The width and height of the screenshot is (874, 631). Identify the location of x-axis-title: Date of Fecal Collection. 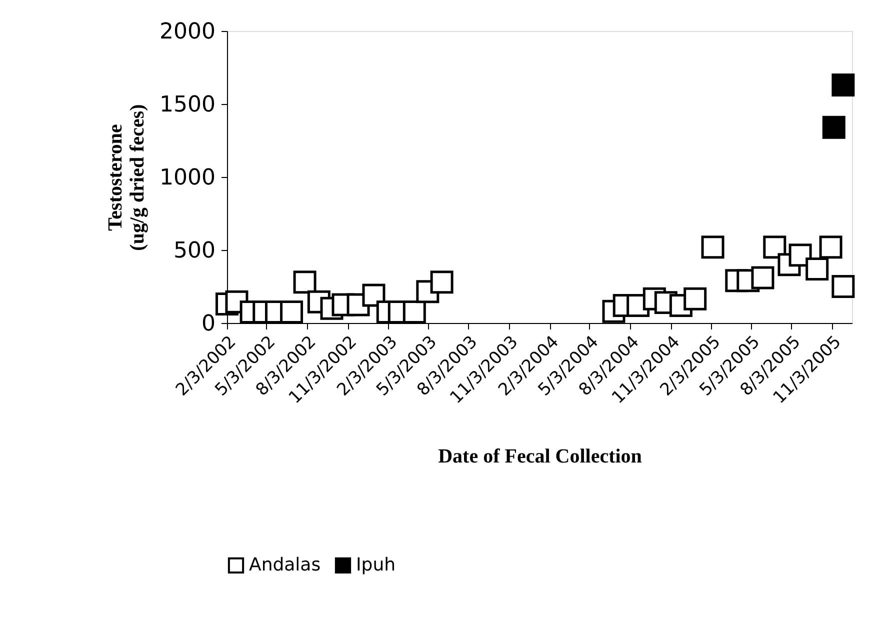
(540, 456).